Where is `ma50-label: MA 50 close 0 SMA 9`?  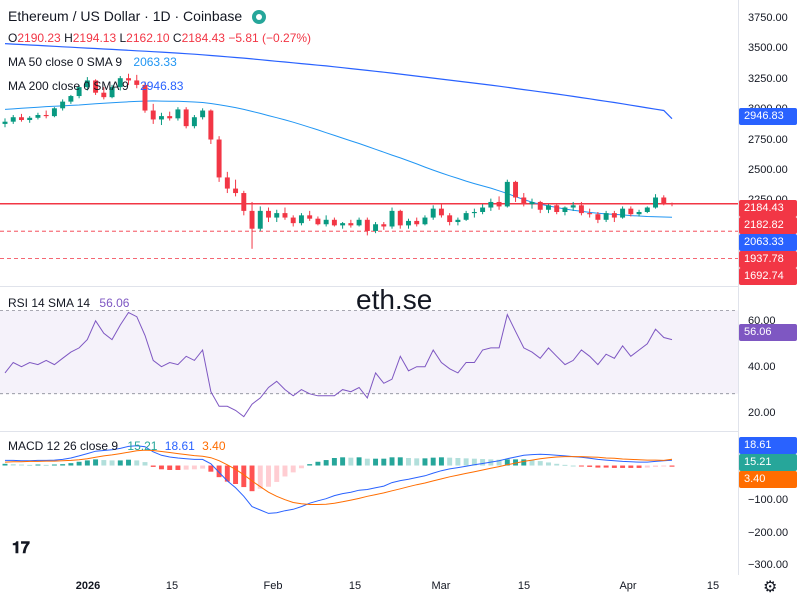 ma50-label: MA 50 close 0 SMA 9 is located at coordinates (65, 62).